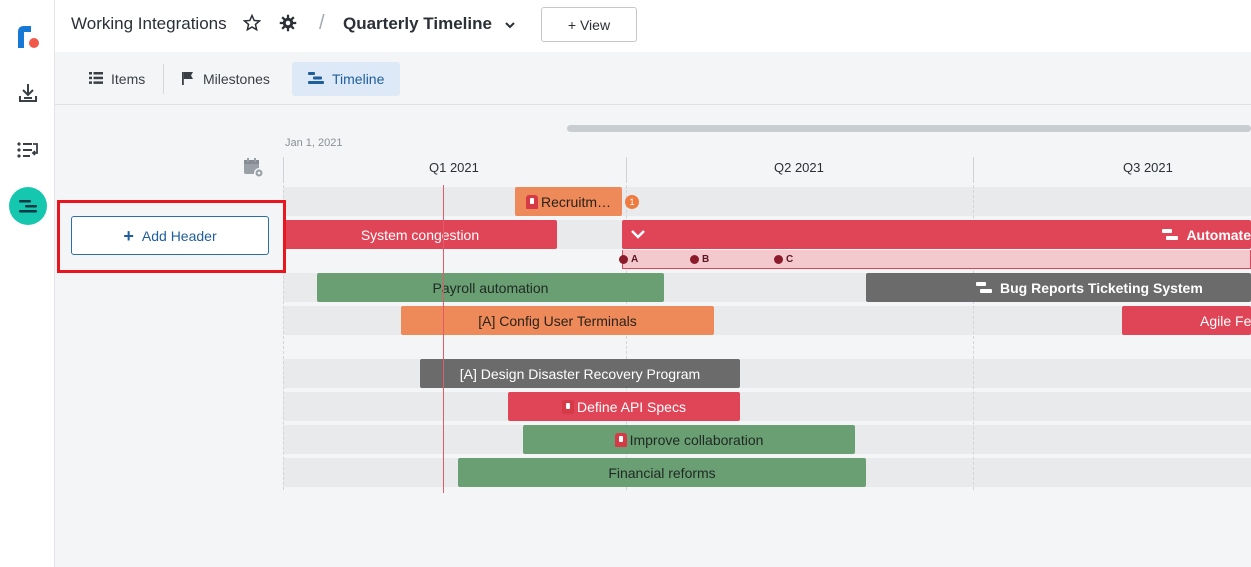 The width and height of the screenshot is (1251, 567). What do you see at coordinates (1186, 320) in the screenshot?
I see `bar-agile: Agile Fe` at bounding box center [1186, 320].